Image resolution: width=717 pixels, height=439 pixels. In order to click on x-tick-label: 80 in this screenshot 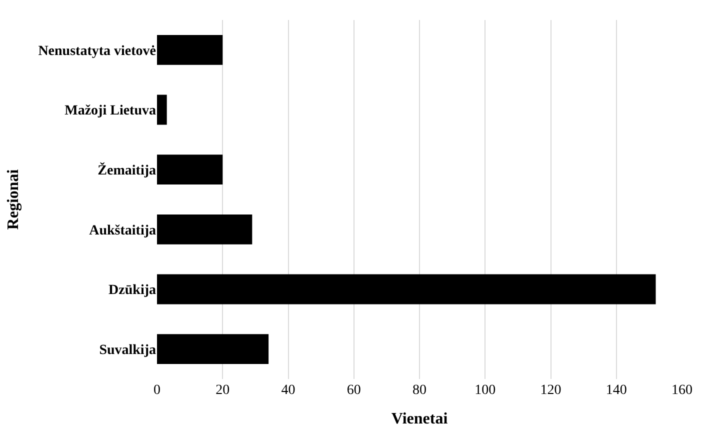, I will do `click(419, 390)`.